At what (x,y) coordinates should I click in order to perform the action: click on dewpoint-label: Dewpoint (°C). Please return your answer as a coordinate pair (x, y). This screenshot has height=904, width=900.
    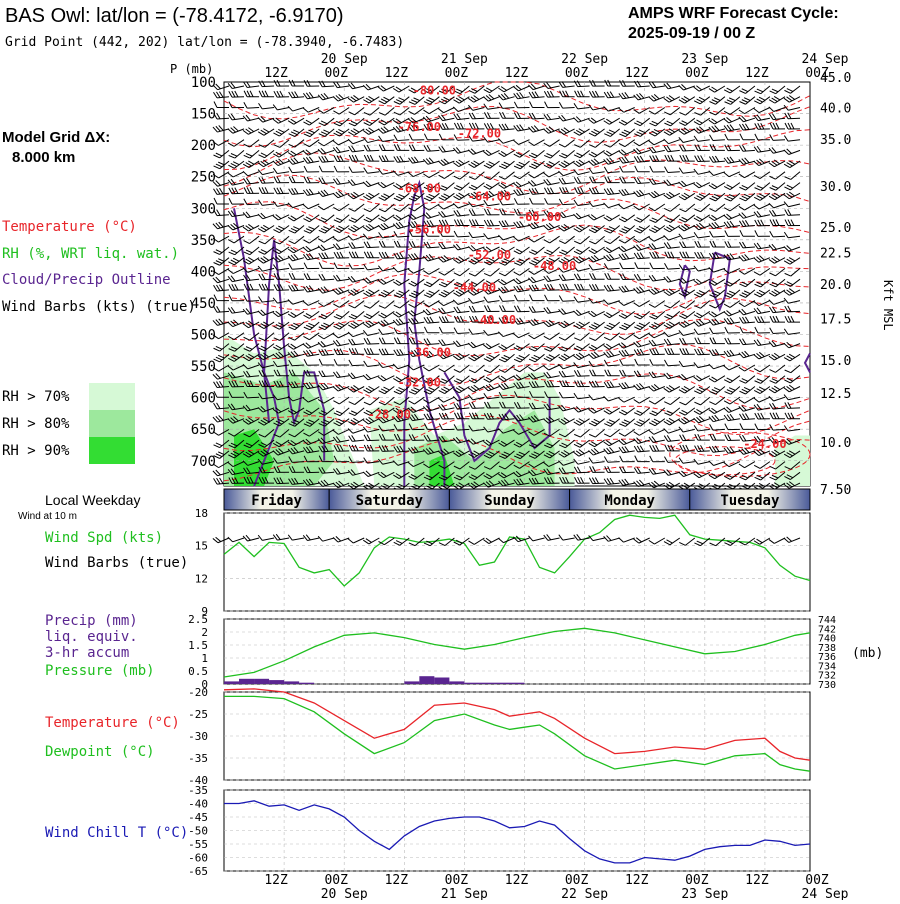
    Looking at the image, I should click on (100, 752).